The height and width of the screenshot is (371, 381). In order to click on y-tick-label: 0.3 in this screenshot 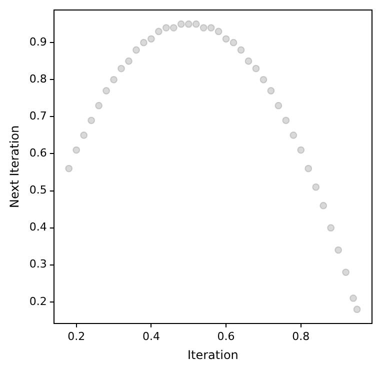, I will do `click(38, 264)`.